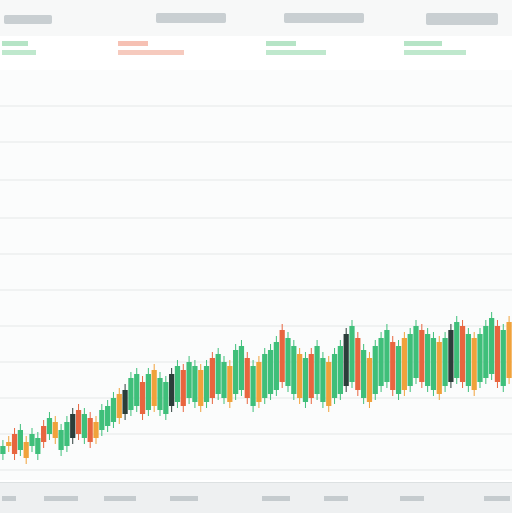 This screenshot has width=512, height=513. Describe the element at coordinates (234, 48) in the screenshot. I see `metrics-blurred` at that location.